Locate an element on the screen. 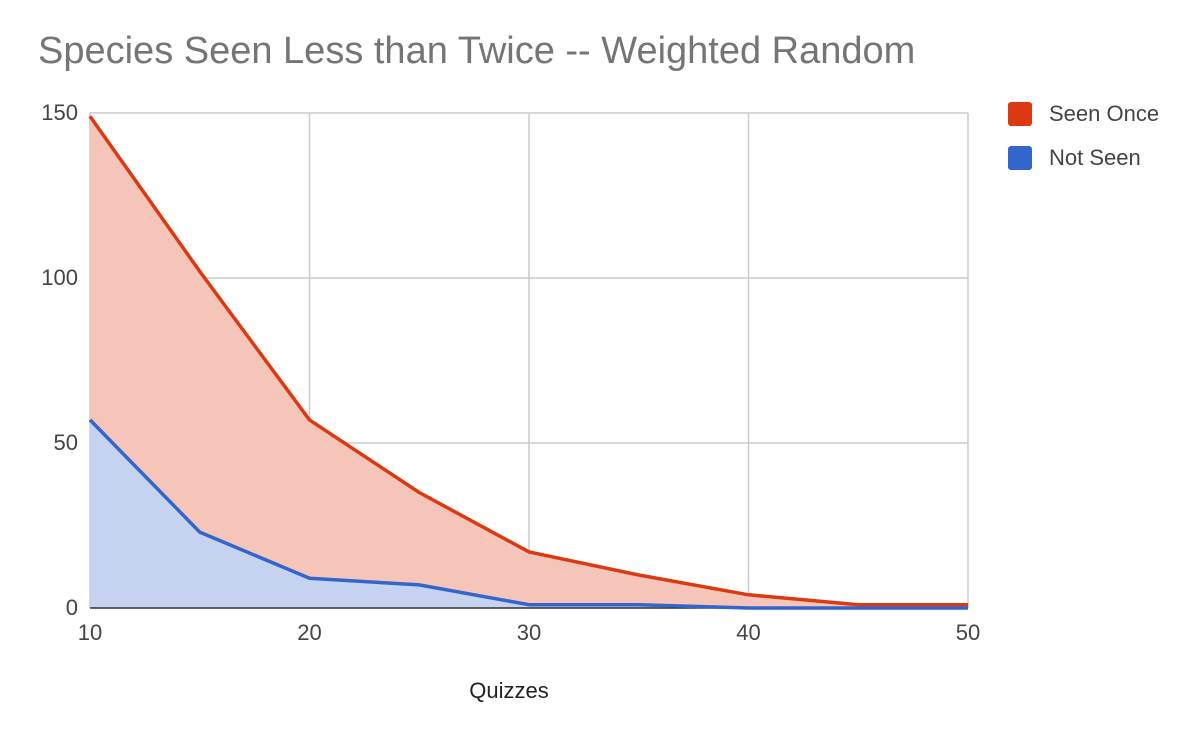 The image size is (1200, 742). legend-swatch-seen-once is located at coordinates (1020, 114).